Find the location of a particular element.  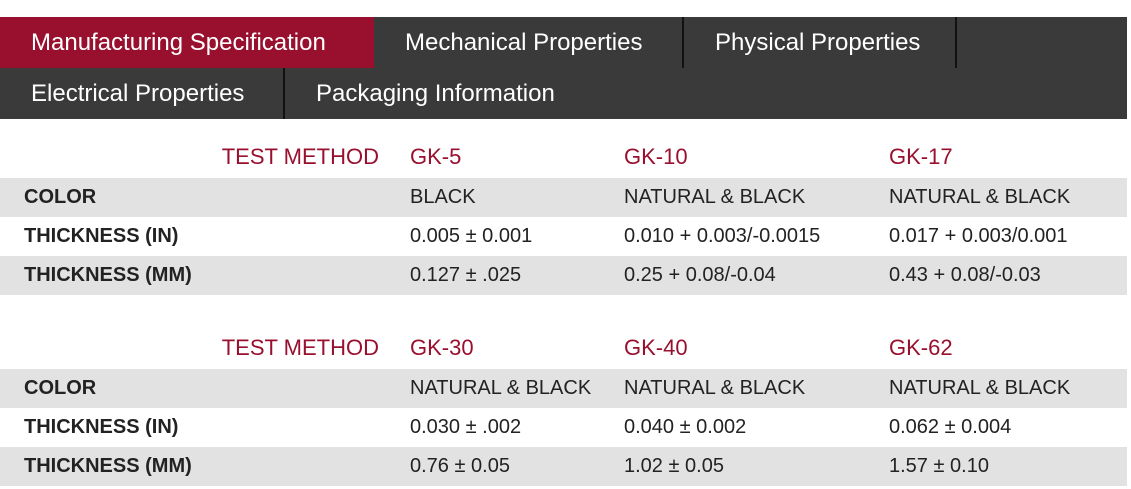

table-cell: 0.76 ± 0.05 is located at coordinates (460, 466).